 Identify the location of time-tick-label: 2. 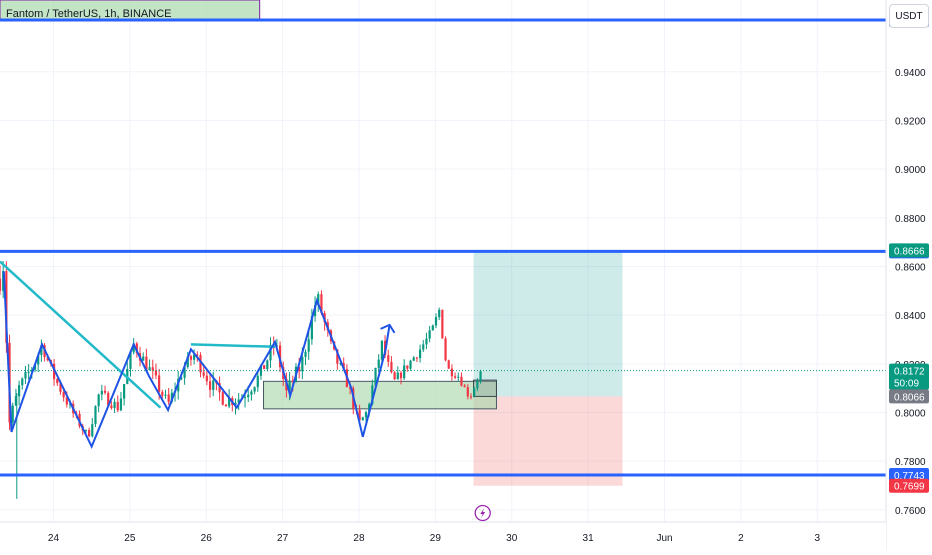
(741, 538).